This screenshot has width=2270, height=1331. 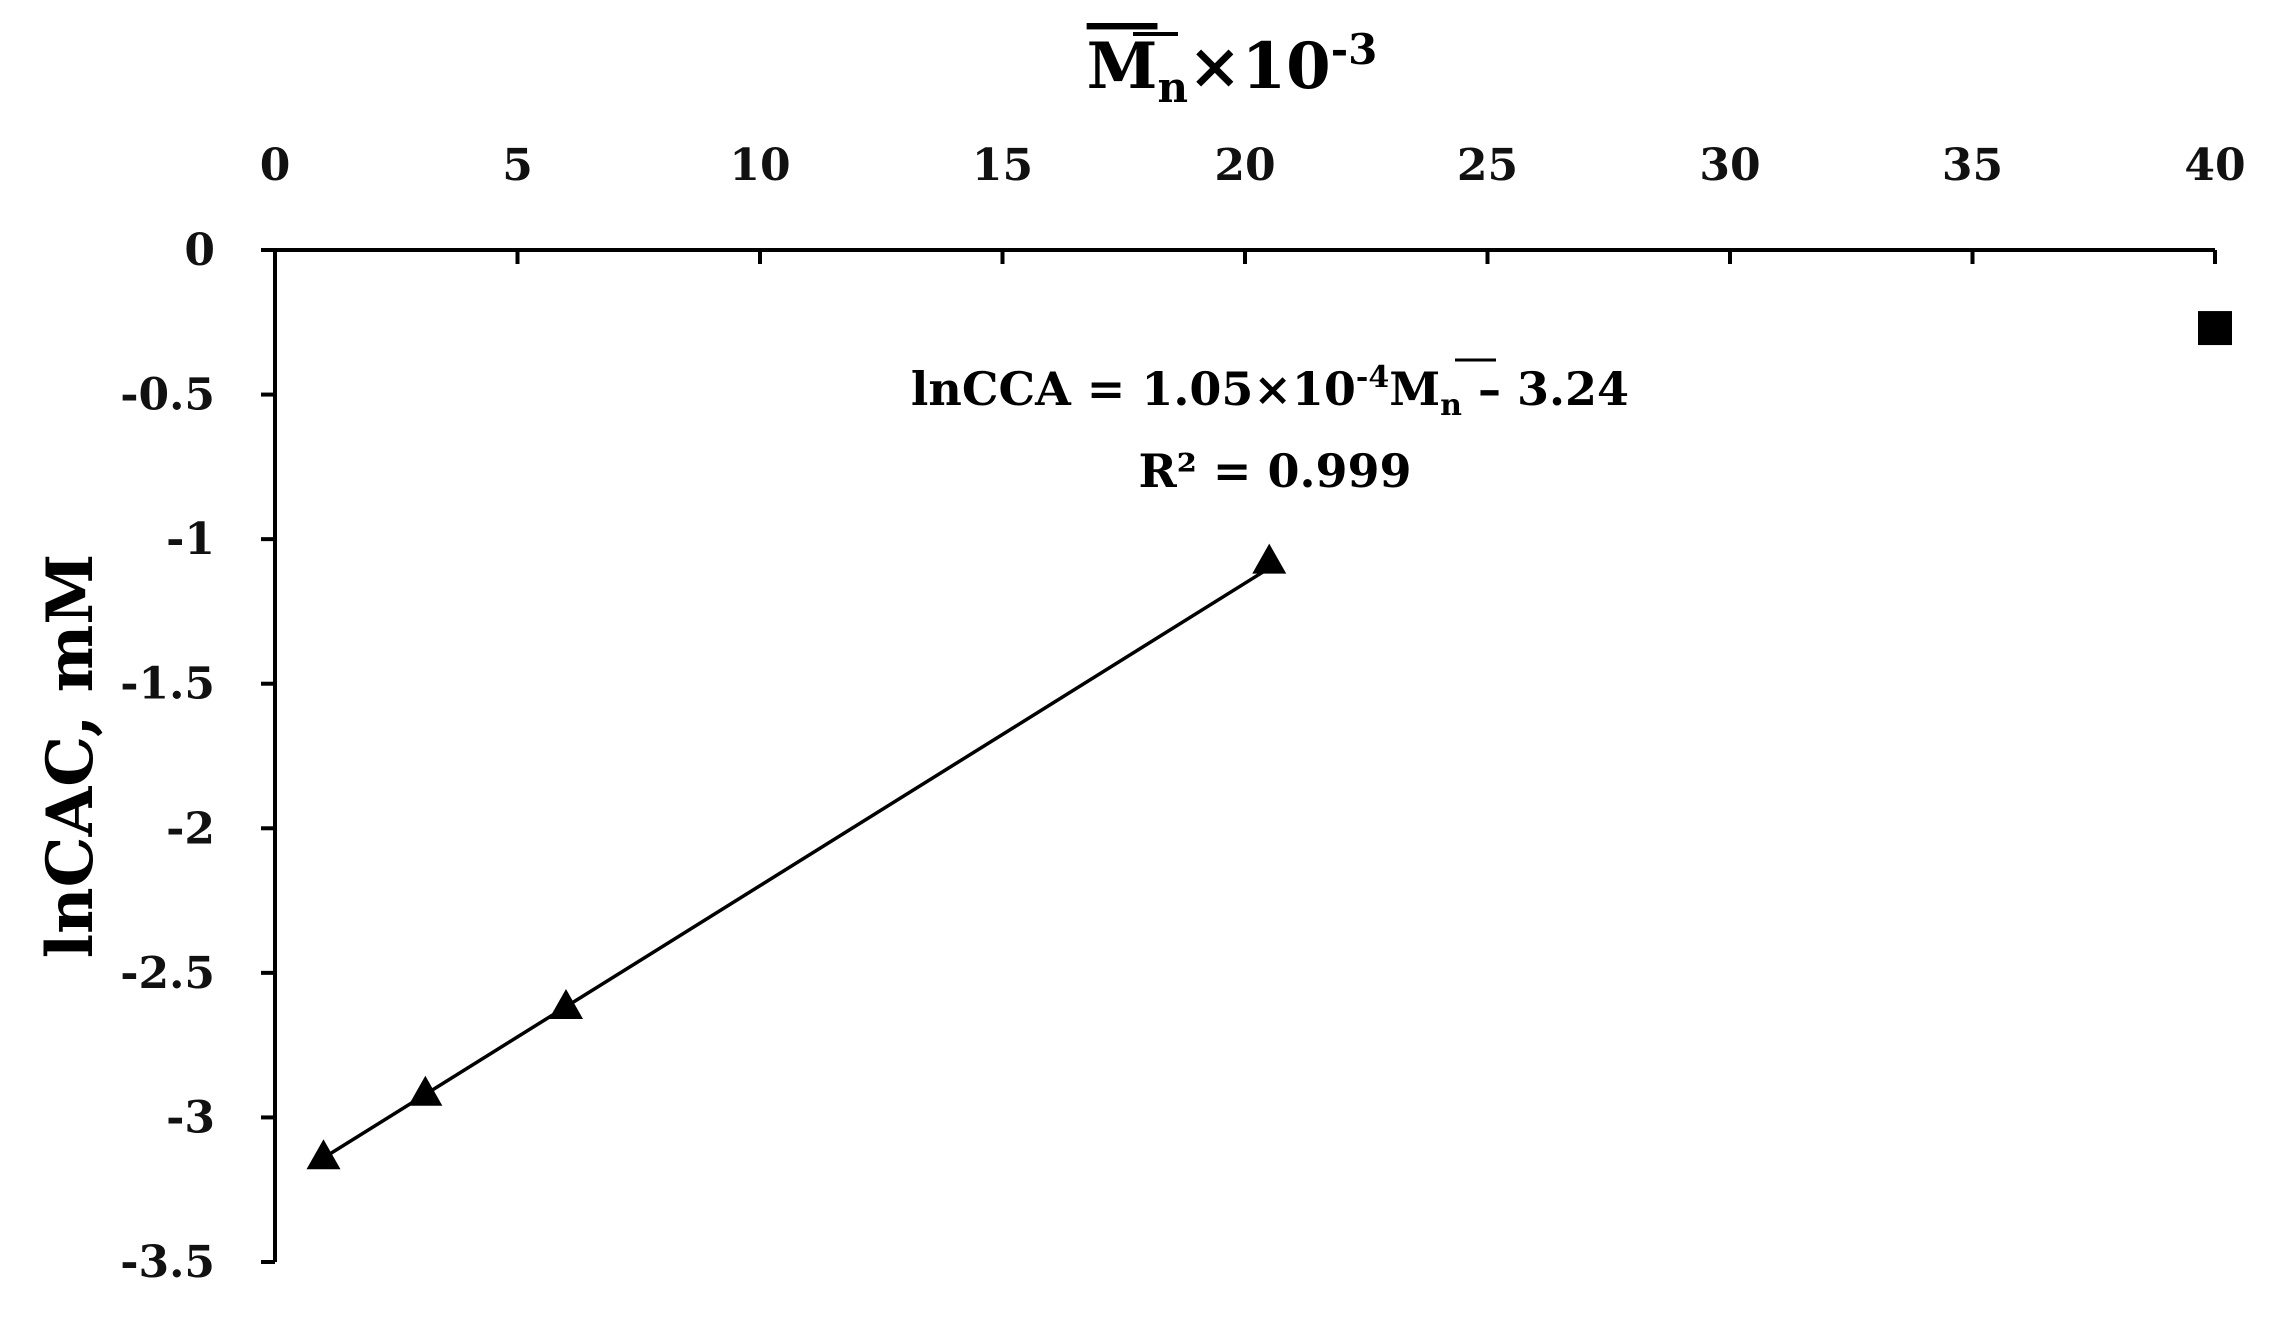 I want to click on y-tick-label: -0.5, so click(x=167, y=395).